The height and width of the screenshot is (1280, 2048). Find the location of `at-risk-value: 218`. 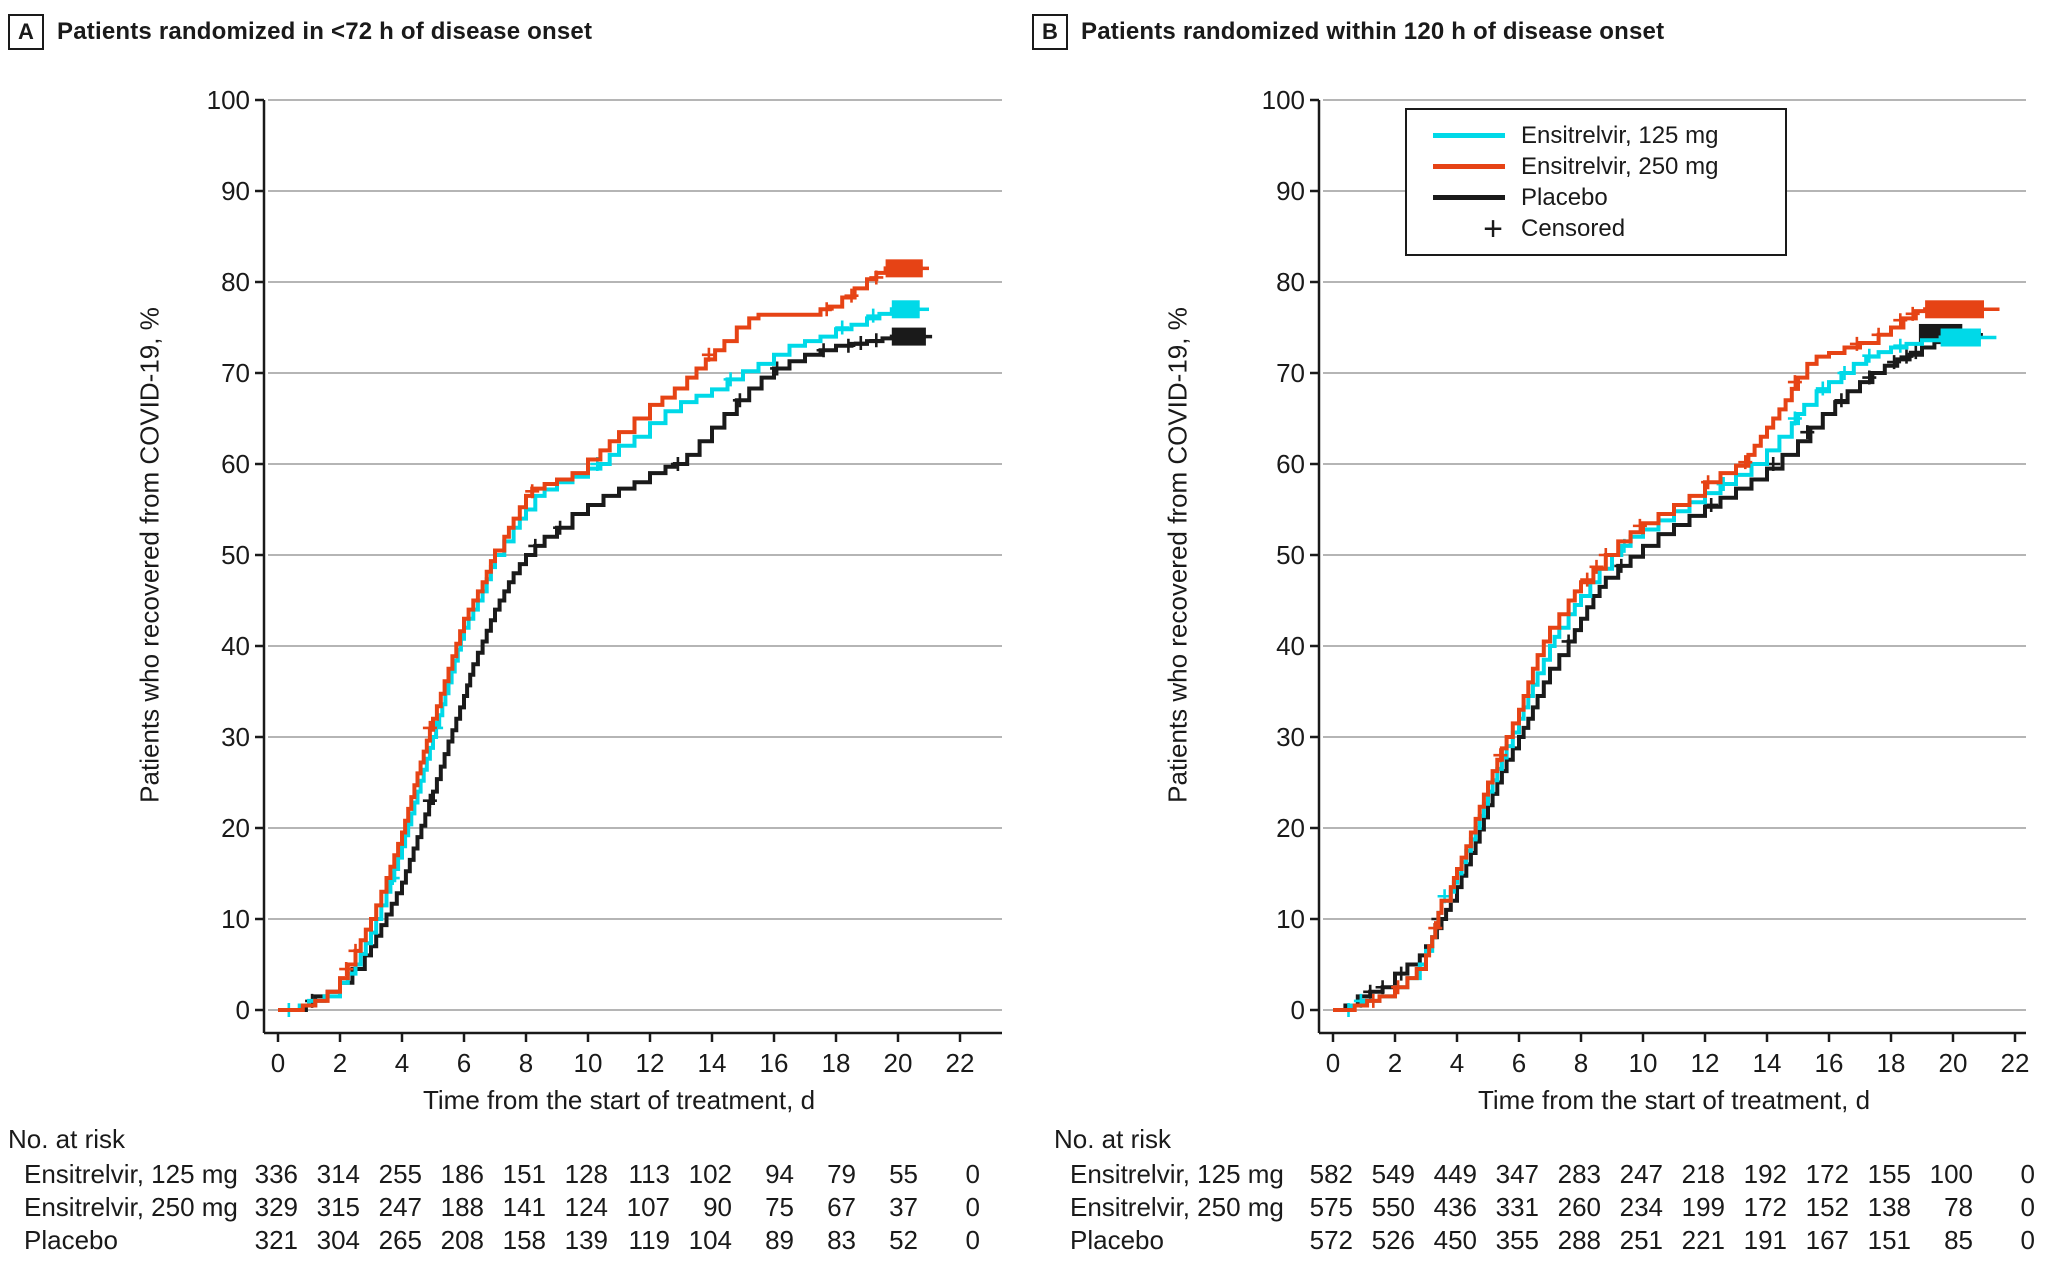

at-risk-value: 218 is located at coordinates (1703, 1174).